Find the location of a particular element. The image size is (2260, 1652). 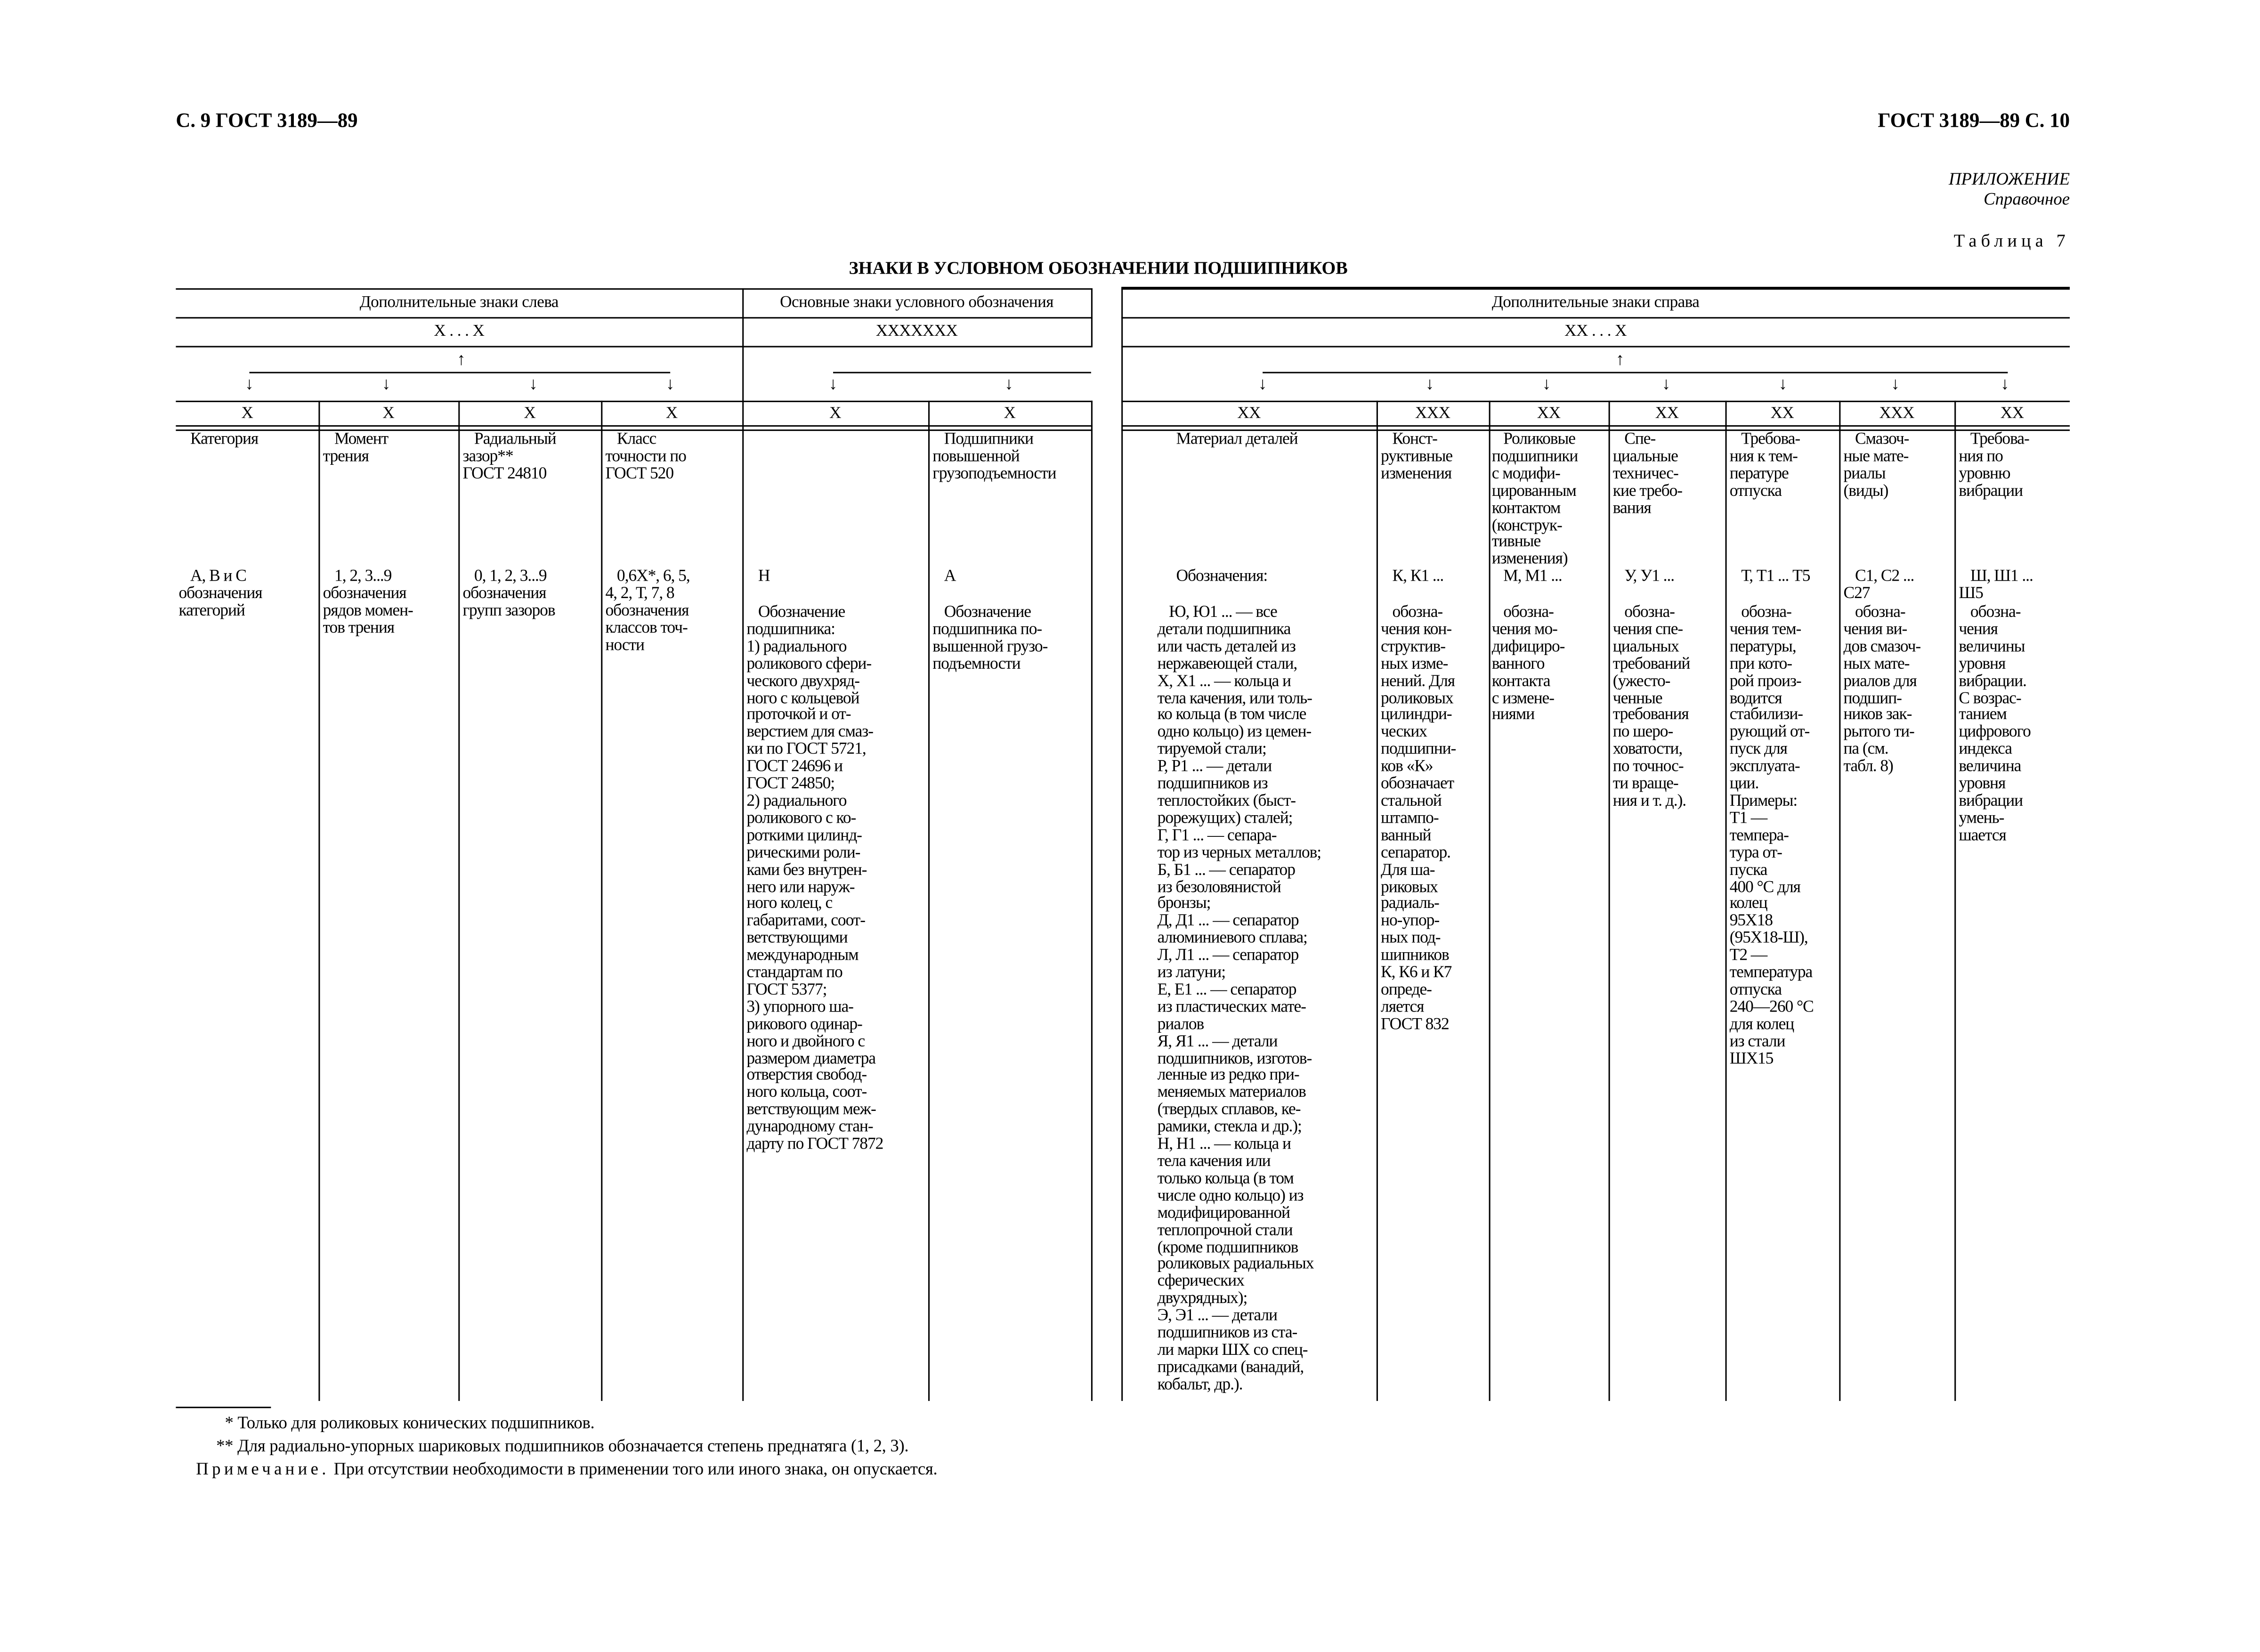

column-label: Материал деталей is located at coordinates (1237, 439).